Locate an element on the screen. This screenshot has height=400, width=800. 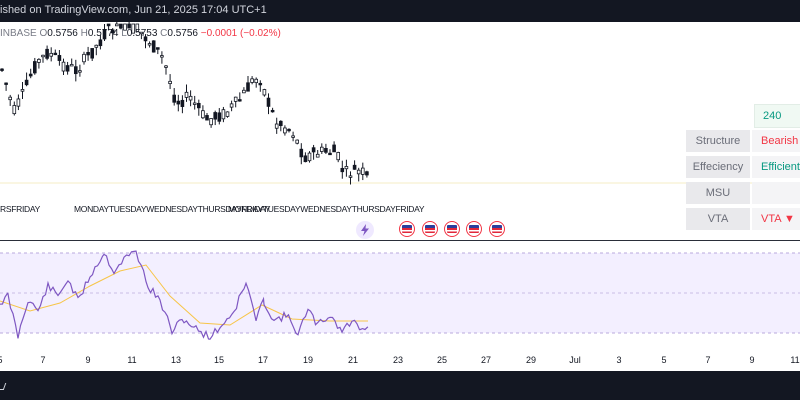
change-value: −0.0001 (−0.02%) is located at coordinates (240, 33).